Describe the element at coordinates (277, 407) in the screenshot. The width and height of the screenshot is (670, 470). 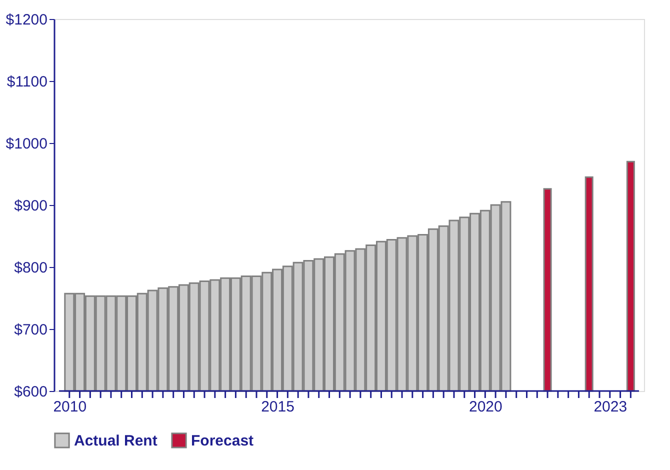
I see `x-tick-label: 2015` at that location.